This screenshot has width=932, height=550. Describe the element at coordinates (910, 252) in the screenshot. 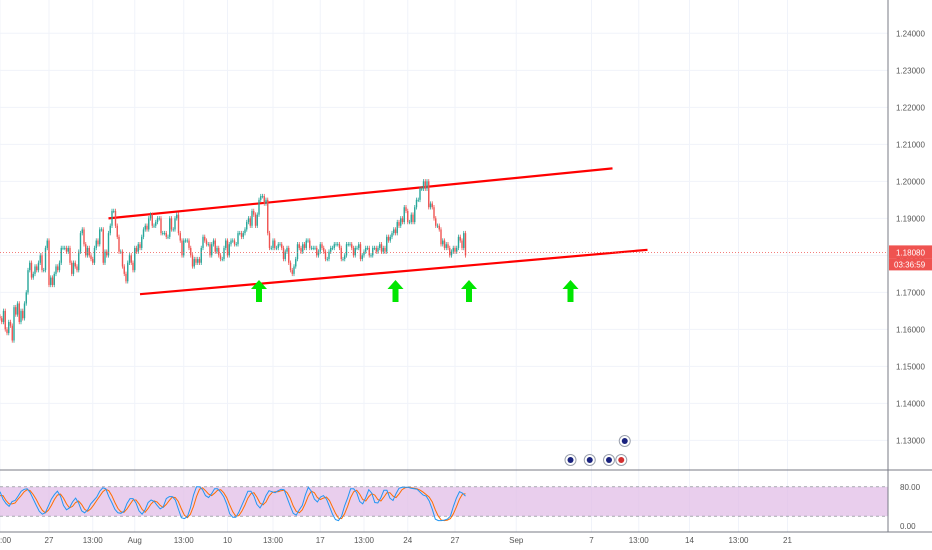

I see `last-price-label: 1.18080` at that location.